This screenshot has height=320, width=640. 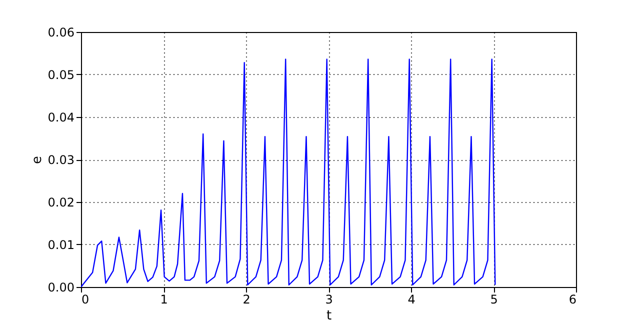 I want to click on x-tick-label: 6, so click(x=572, y=299).